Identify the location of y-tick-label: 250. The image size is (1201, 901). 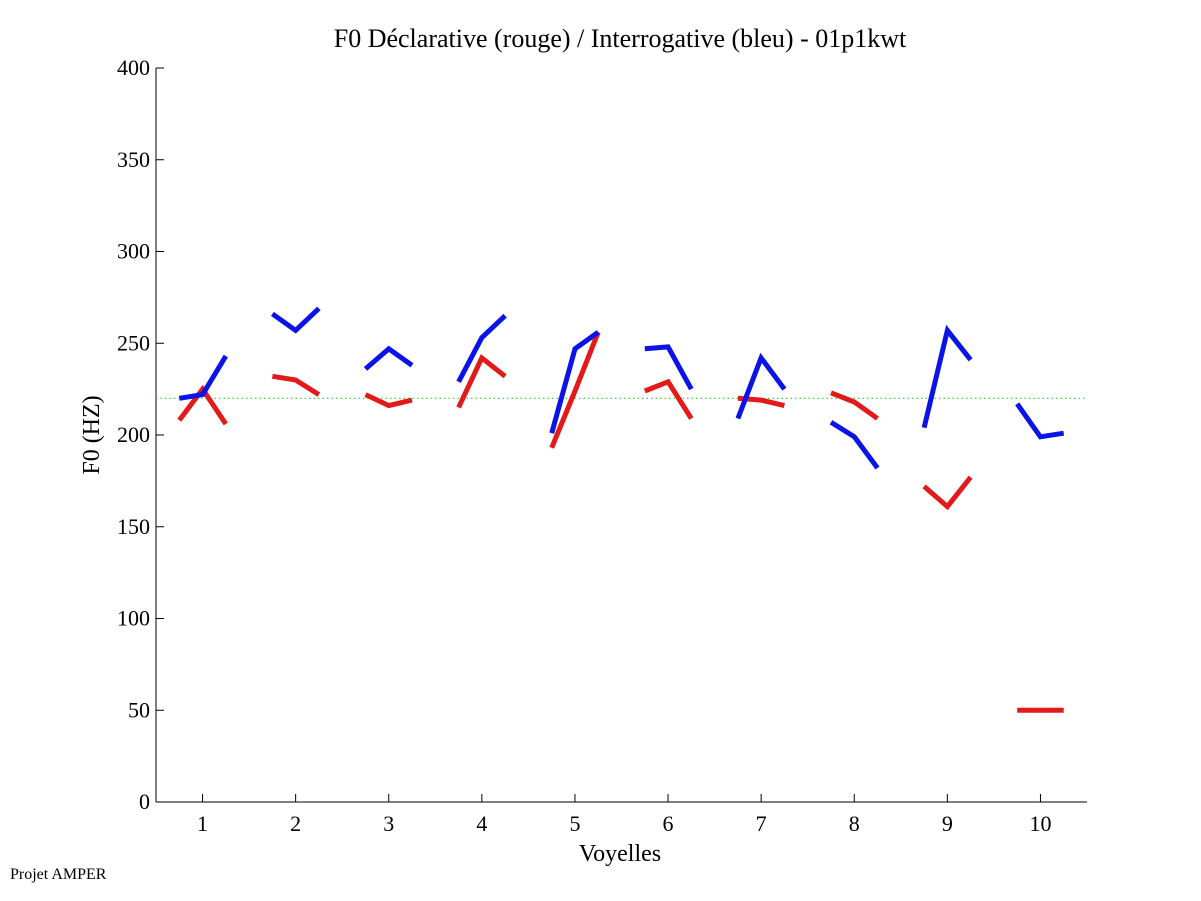
(133, 342).